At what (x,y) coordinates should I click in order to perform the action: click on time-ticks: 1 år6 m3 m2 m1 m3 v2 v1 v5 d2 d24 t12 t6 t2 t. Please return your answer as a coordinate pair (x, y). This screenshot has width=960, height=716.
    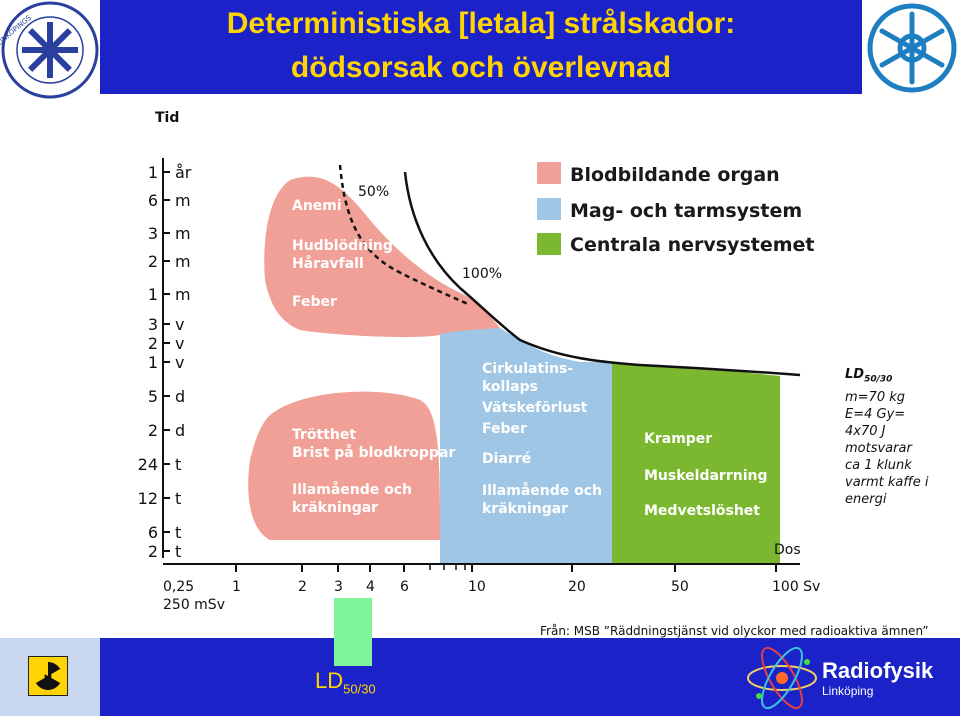
    Looking at the image, I should click on (165, 362).